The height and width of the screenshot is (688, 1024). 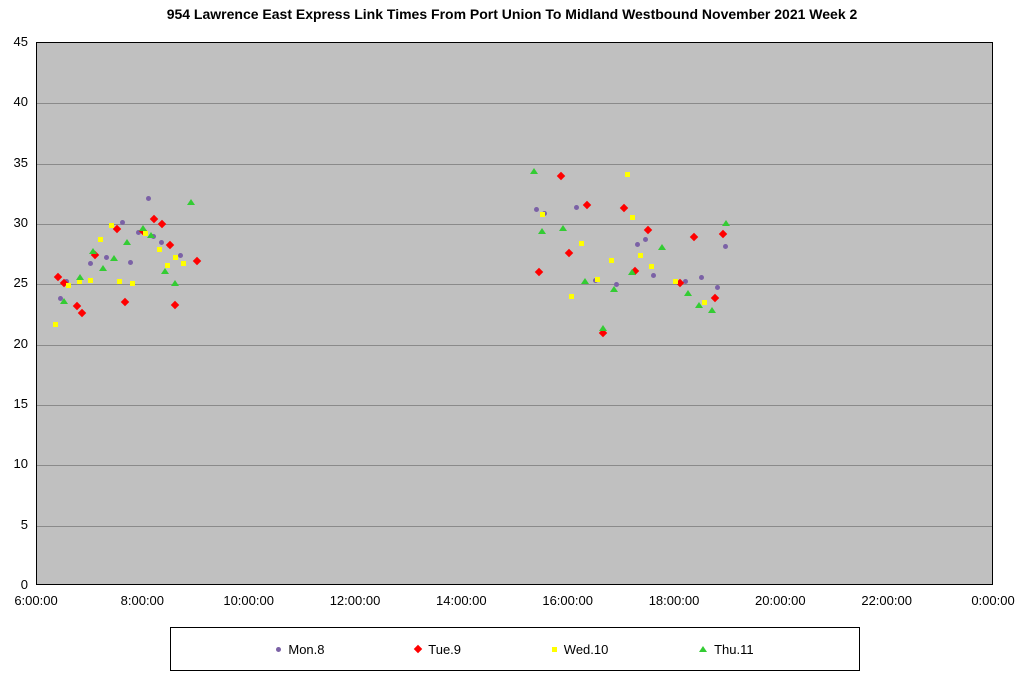 What do you see at coordinates (437, 649) in the screenshot?
I see `legend-item-tue-9: Tue.9` at bounding box center [437, 649].